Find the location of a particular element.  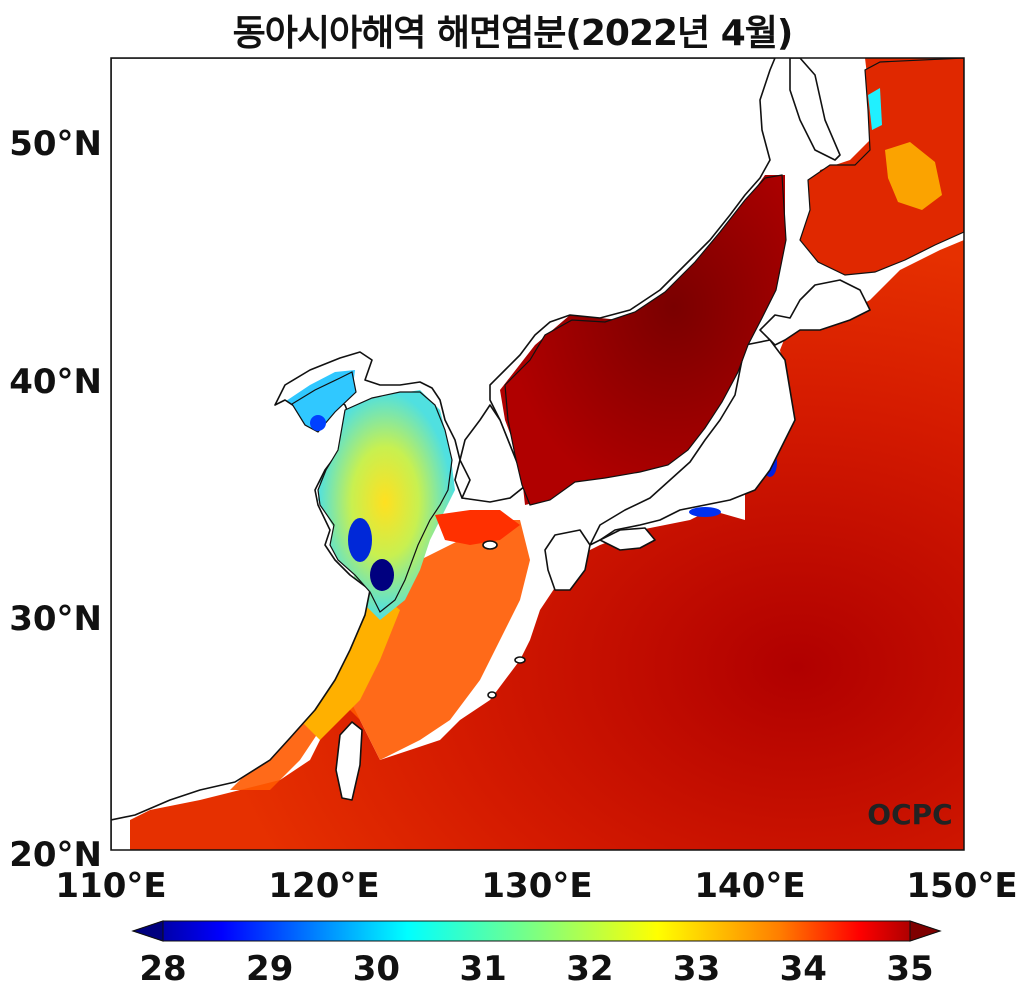

east-sea-opening is located at coordinates (645, 340).